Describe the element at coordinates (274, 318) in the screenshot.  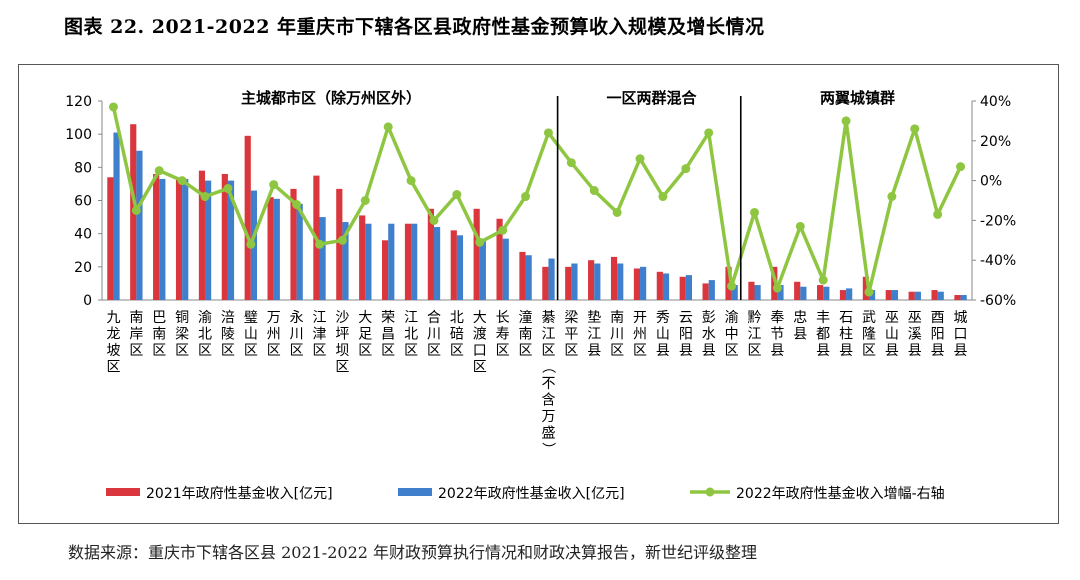
I see `category-label: 万` at that location.